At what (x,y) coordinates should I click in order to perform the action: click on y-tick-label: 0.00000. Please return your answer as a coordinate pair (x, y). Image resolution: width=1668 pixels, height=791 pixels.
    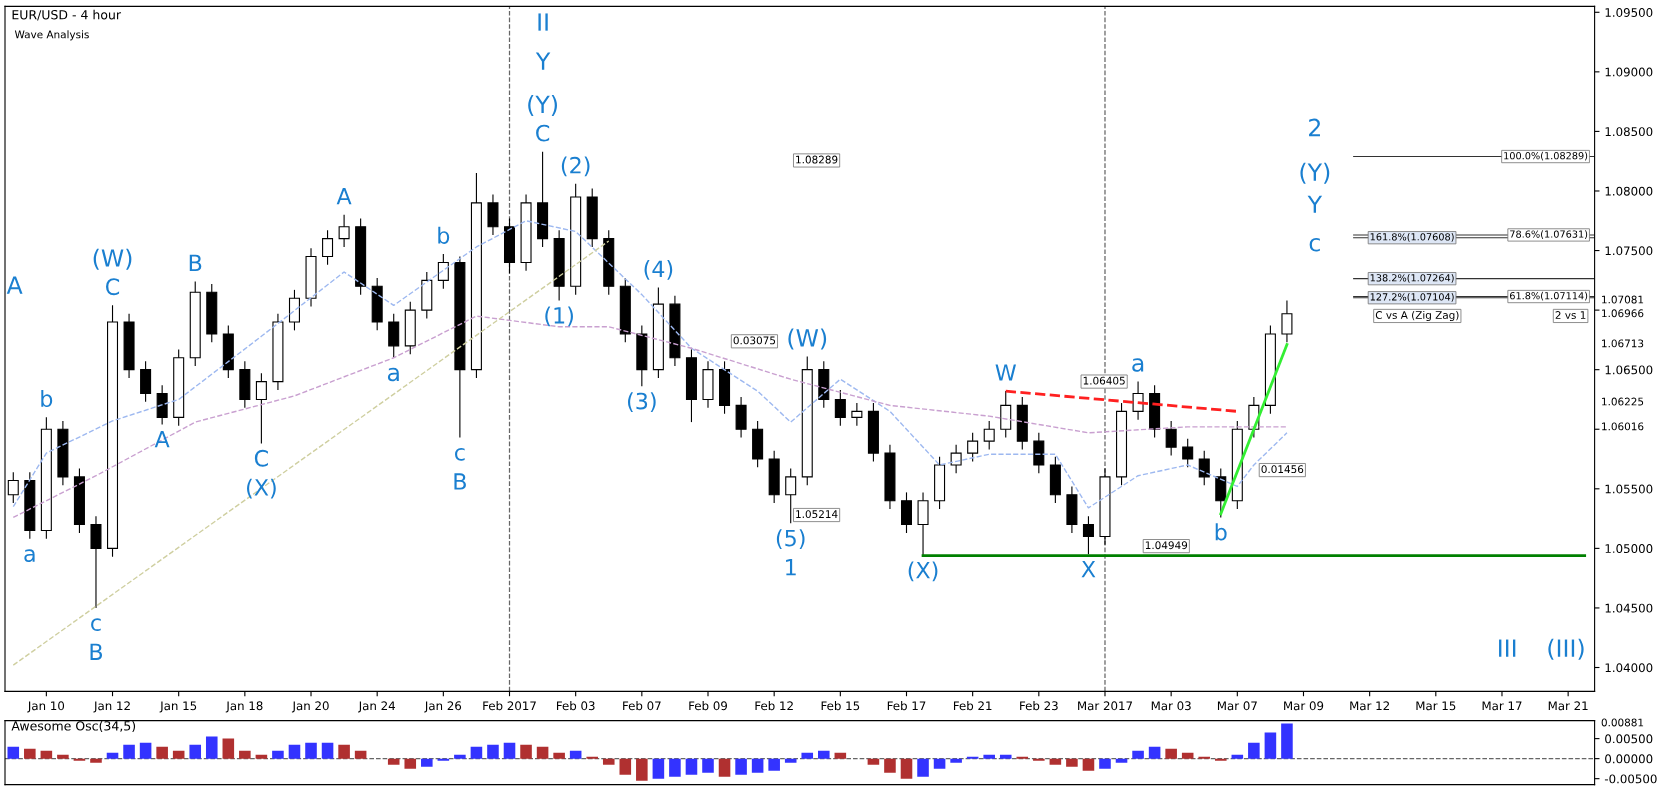
    Looking at the image, I should click on (1629, 759).